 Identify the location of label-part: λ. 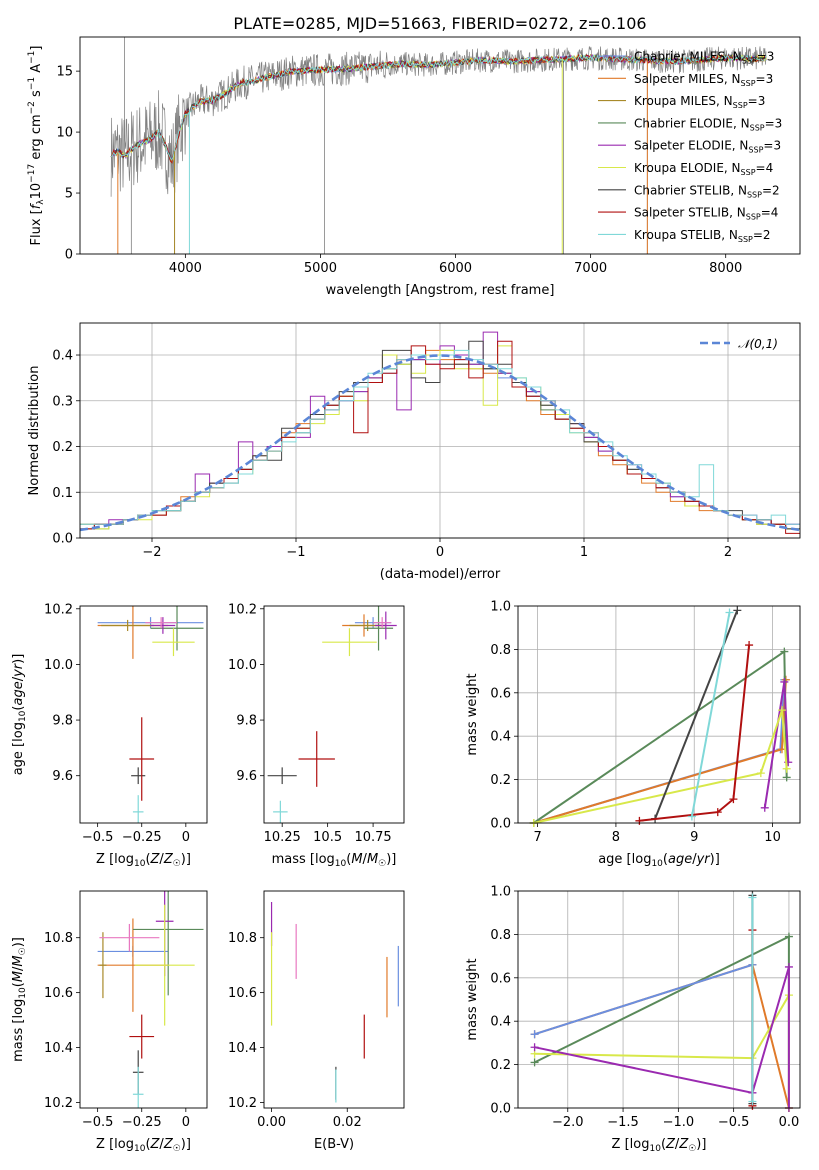
(41, 202).